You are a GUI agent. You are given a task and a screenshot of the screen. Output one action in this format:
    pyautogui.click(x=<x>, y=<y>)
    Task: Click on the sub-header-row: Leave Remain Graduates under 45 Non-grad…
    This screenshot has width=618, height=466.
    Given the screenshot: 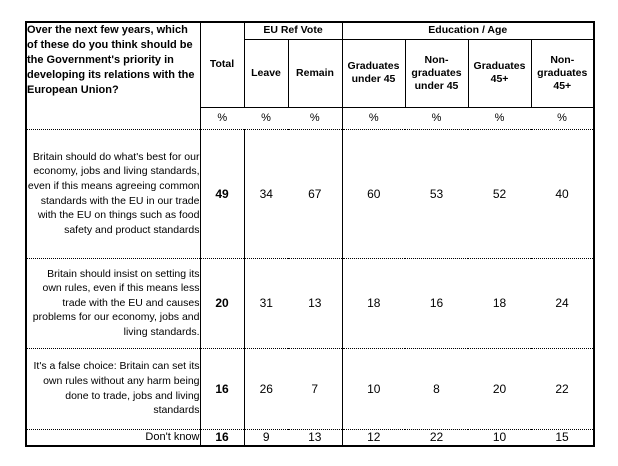 What is the action you would take?
    pyautogui.click(x=310, y=73)
    